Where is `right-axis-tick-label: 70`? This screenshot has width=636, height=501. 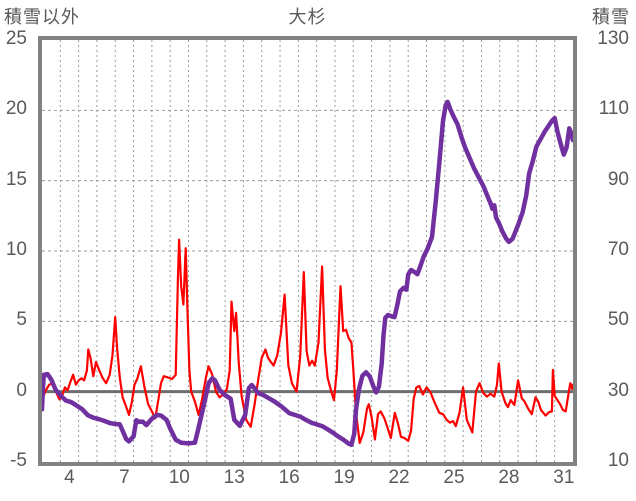
right-axis-tick-label: 70 is located at coordinates (618, 250).